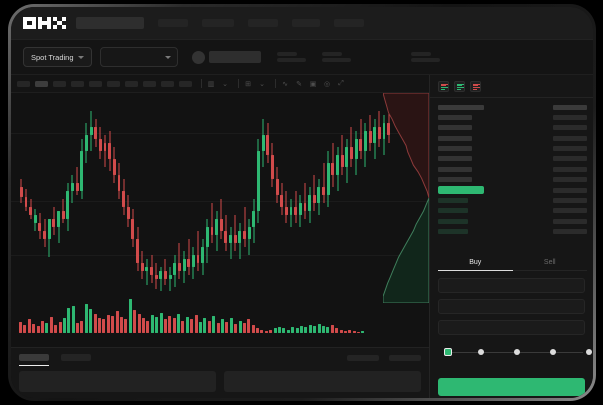 Image resolution: width=603 pixels, height=405 pixels. What do you see at coordinates (512, 190) in the screenshot?
I see `orderbook-spread-row` at bounding box center [512, 190].